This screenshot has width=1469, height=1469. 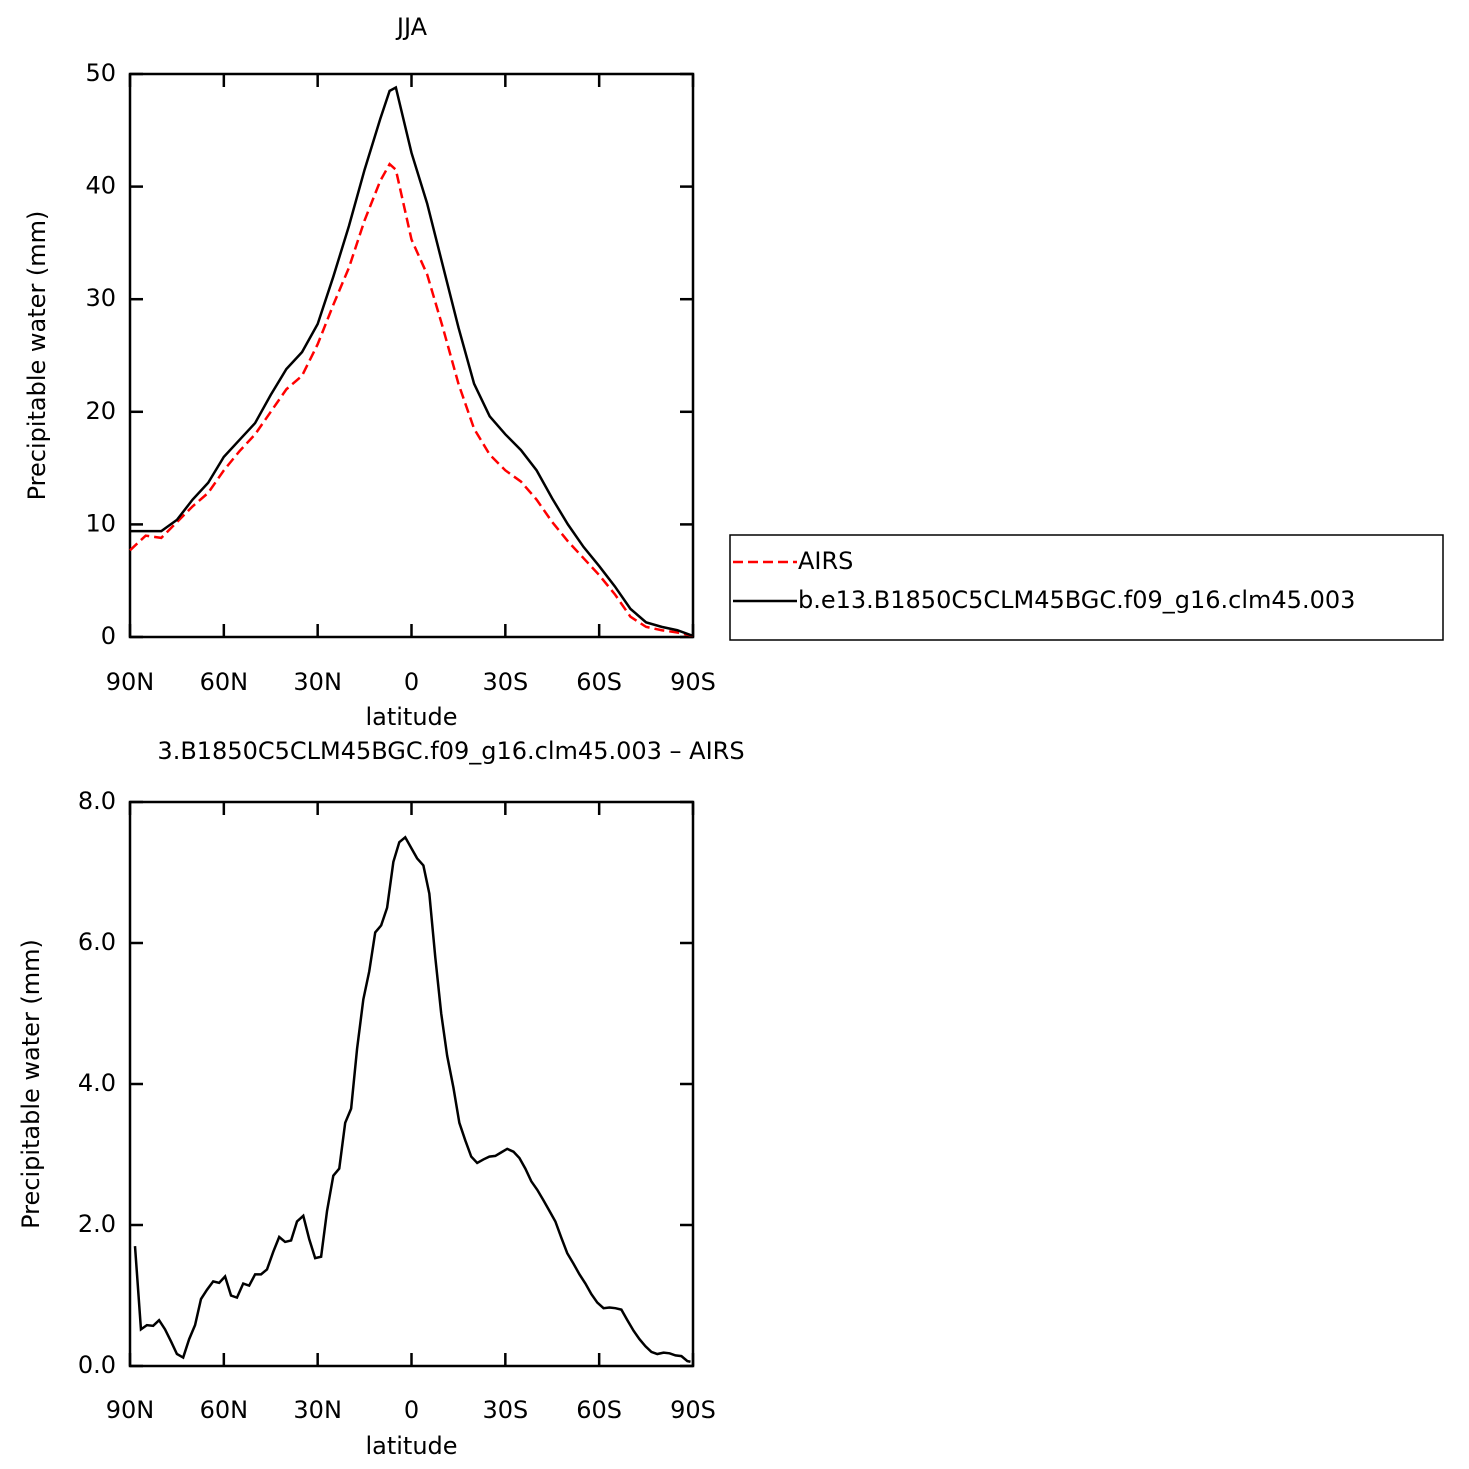 I want to click on y-tick-label: 50, so click(x=100, y=73).